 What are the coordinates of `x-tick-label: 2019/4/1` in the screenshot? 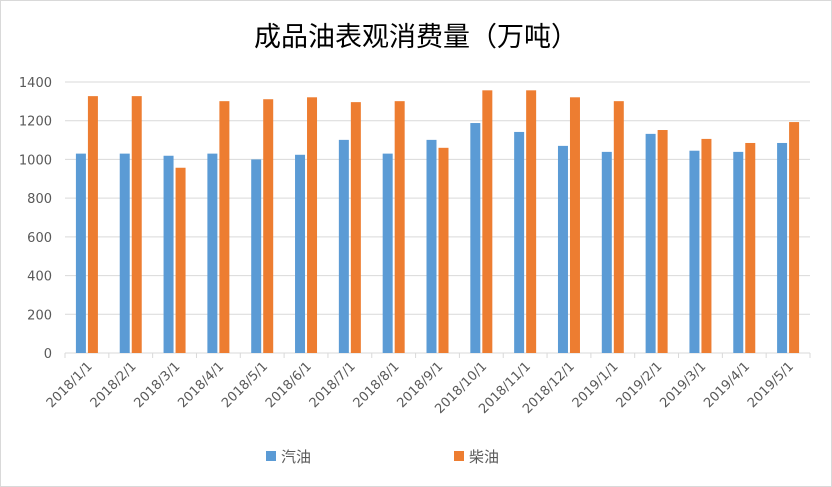 It's located at (727, 385).